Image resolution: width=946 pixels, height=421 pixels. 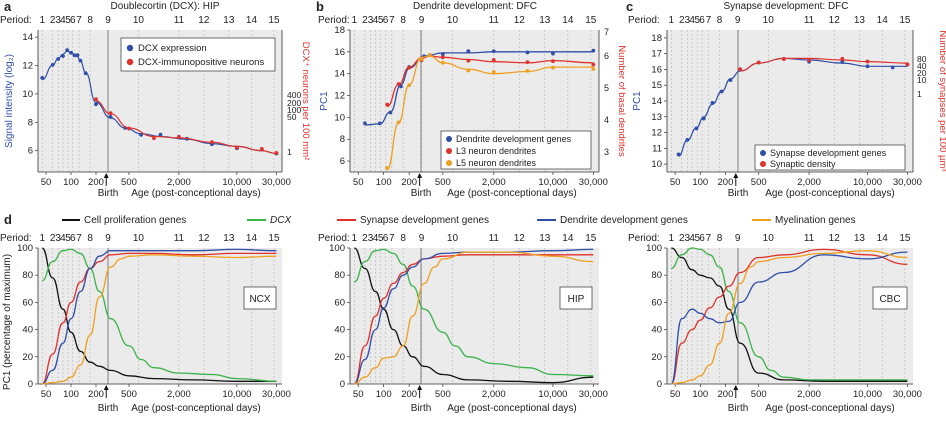 I want to click on y-tick-label: 12, so click(x=339, y=96).